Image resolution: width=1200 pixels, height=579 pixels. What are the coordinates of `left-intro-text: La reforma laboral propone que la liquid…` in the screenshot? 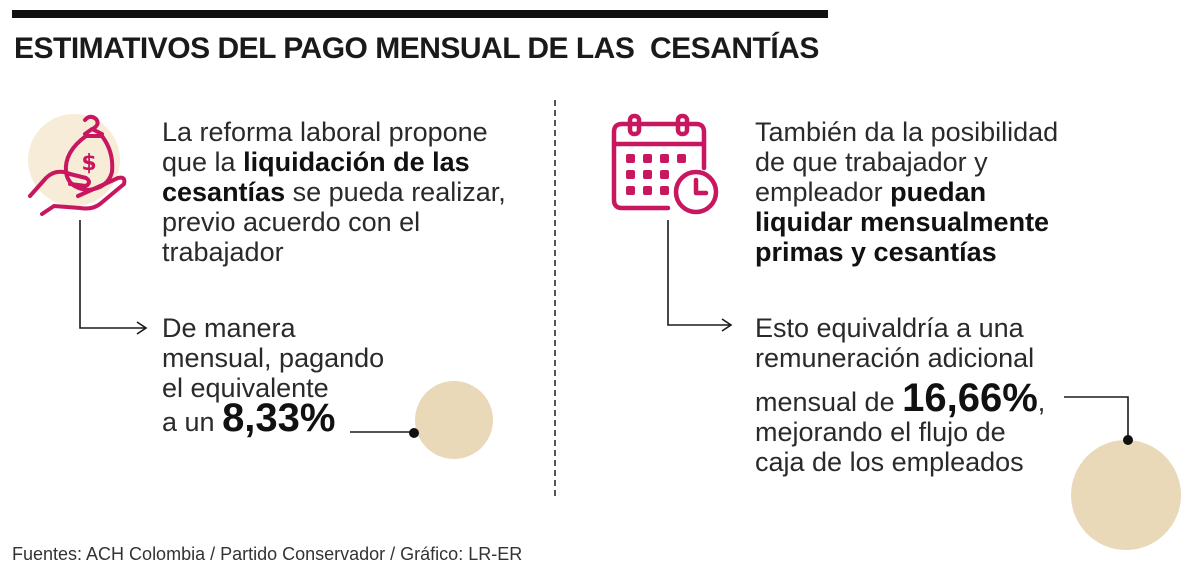 It's located at (334, 192).